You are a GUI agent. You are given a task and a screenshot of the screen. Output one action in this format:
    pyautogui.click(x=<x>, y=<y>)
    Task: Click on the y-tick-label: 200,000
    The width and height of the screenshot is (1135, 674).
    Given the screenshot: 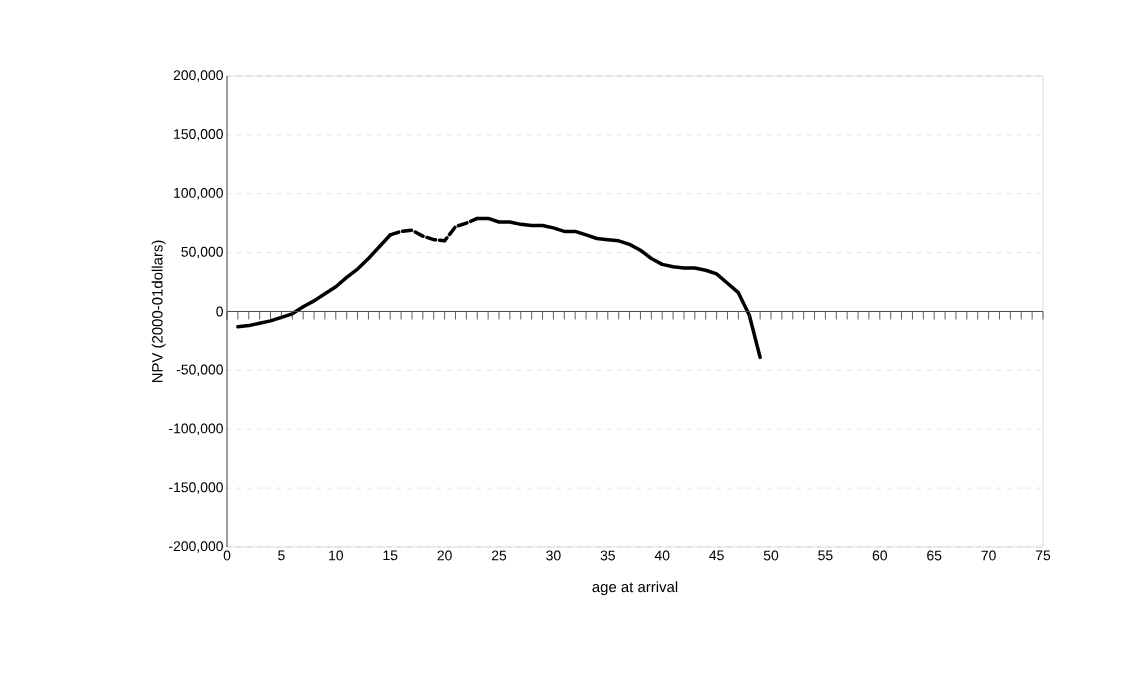 What is the action you would take?
    pyautogui.click(x=198, y=76)
    